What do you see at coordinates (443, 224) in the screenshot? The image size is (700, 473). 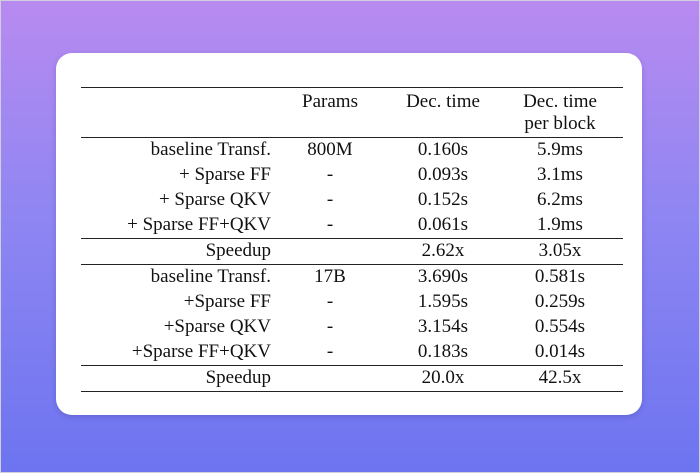 I see `dec-time-cell: 0.061s` at bounding box center [443, 224].